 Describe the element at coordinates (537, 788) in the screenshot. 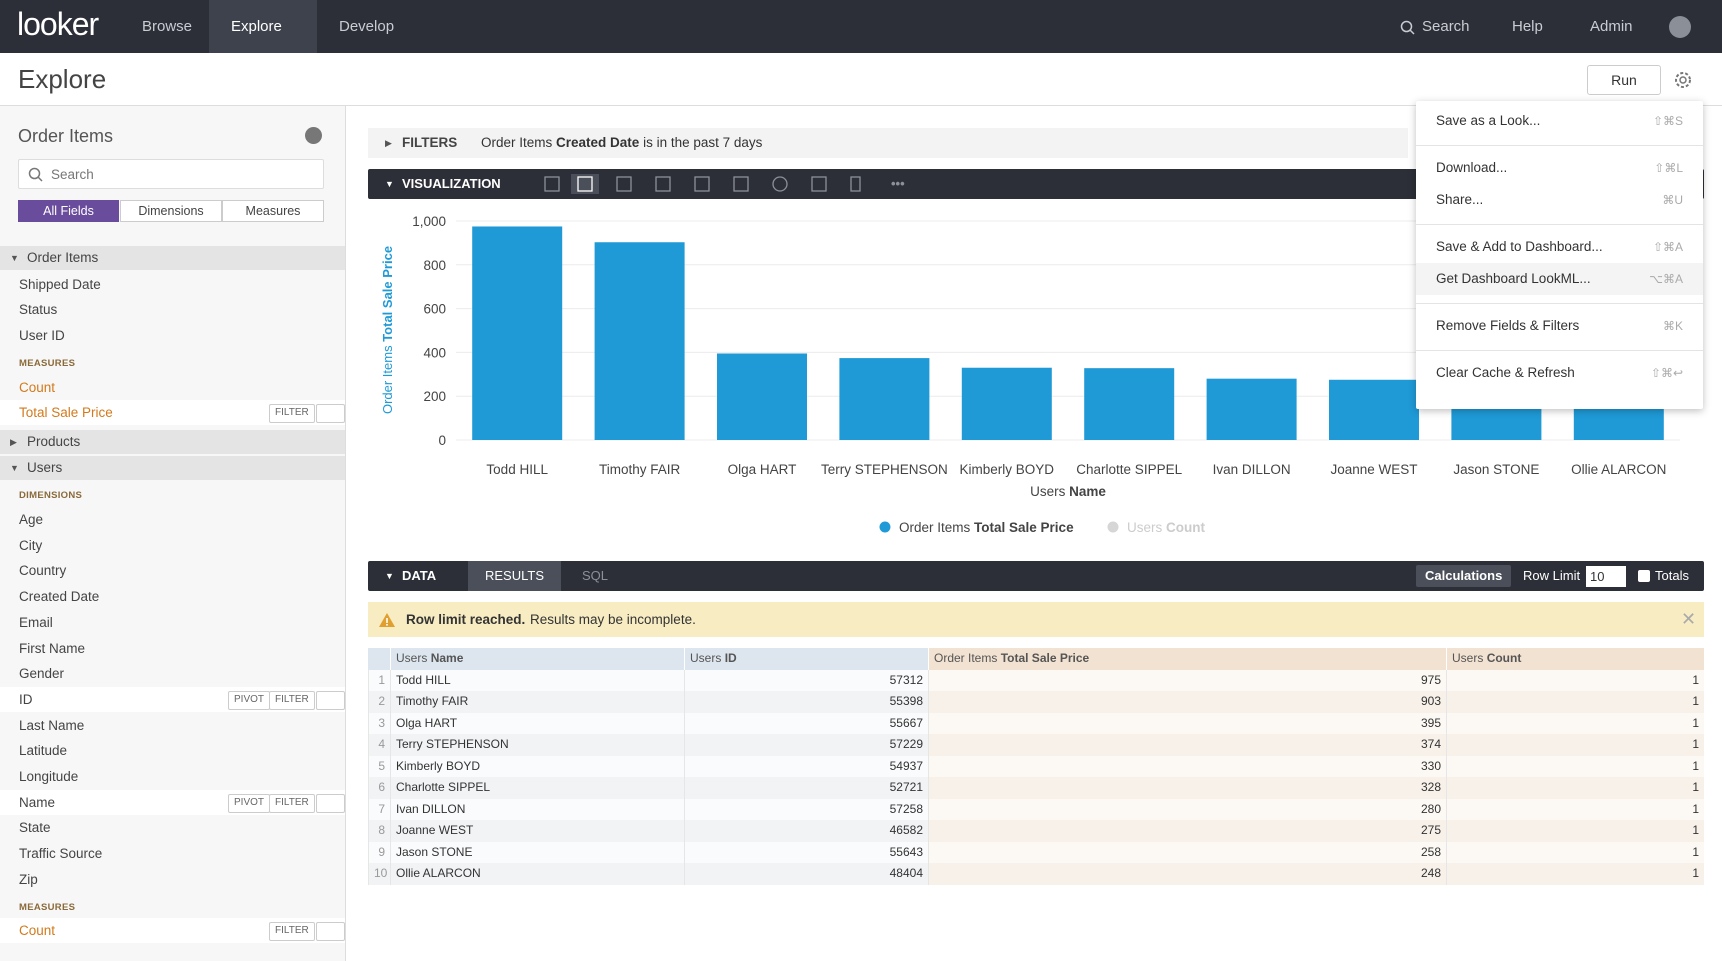

I see `table-cell: Charlotte SIPPEL` at that location.